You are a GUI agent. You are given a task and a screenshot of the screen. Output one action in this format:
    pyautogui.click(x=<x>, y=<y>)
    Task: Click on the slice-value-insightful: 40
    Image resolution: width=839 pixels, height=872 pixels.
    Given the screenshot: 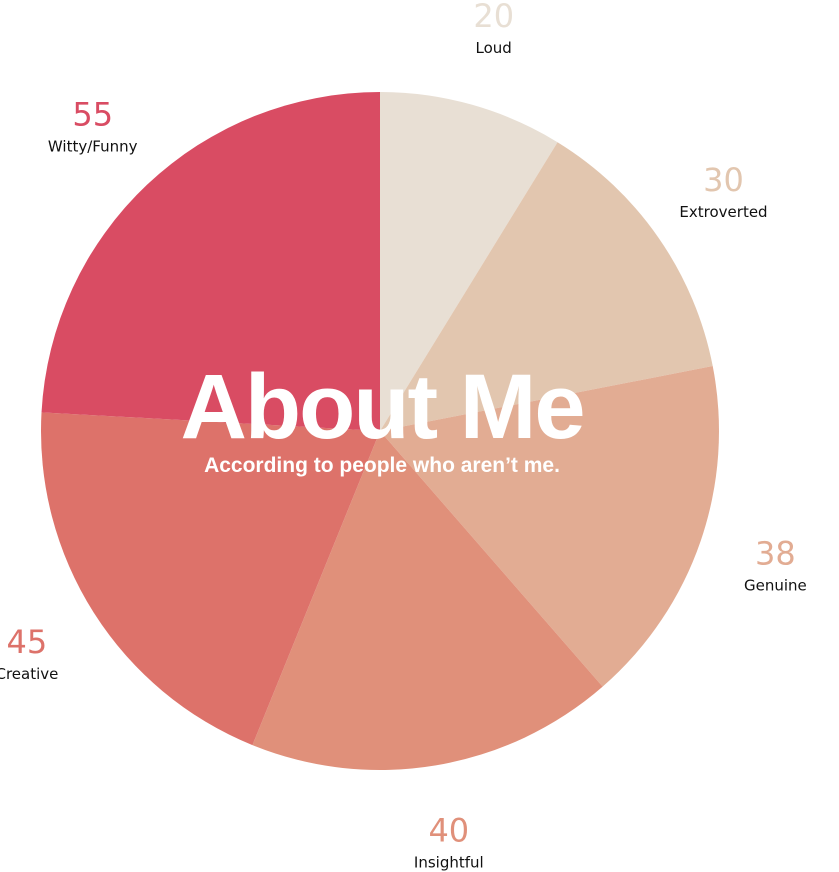 What is the action you would take?
    pyautogui.click(x=448, y=830)
    